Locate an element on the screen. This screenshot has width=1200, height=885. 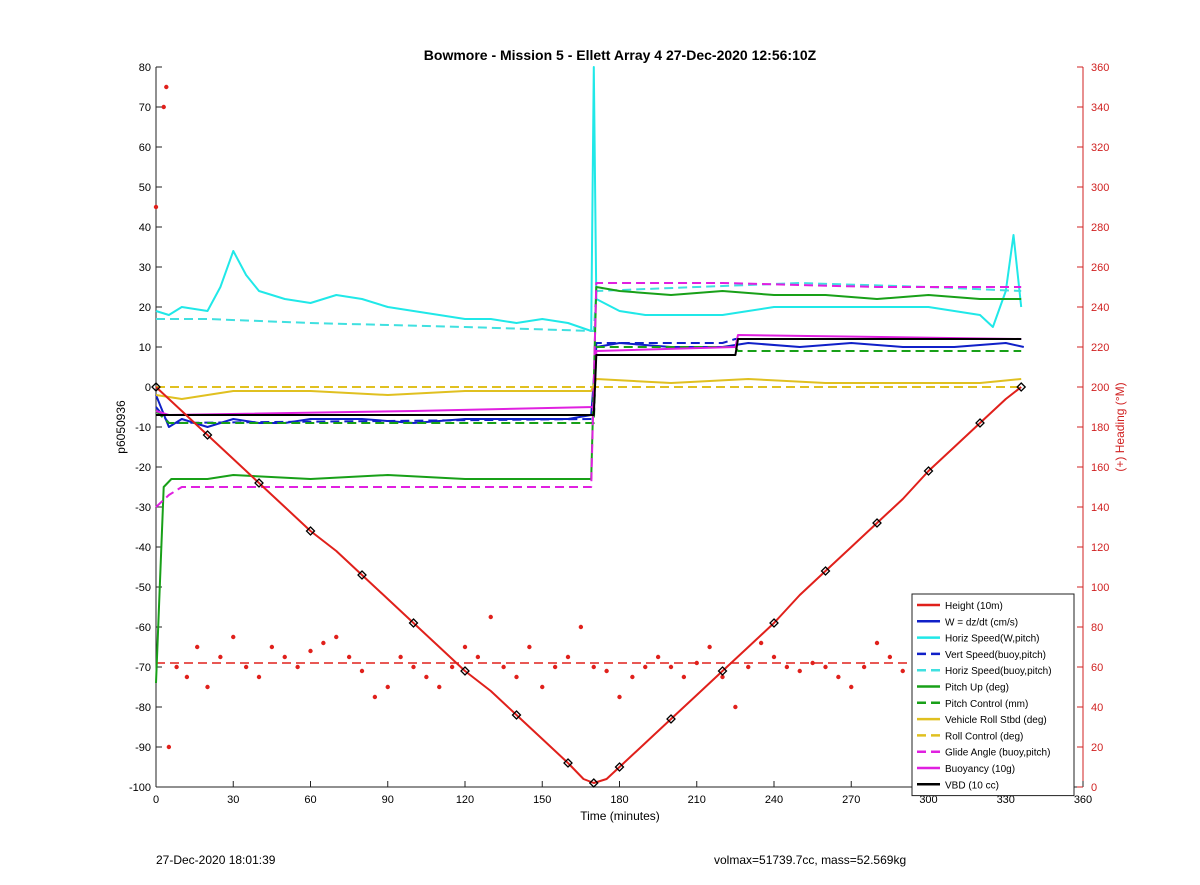
y2-tick-label: 340 is located at coordinates (1100, 108).